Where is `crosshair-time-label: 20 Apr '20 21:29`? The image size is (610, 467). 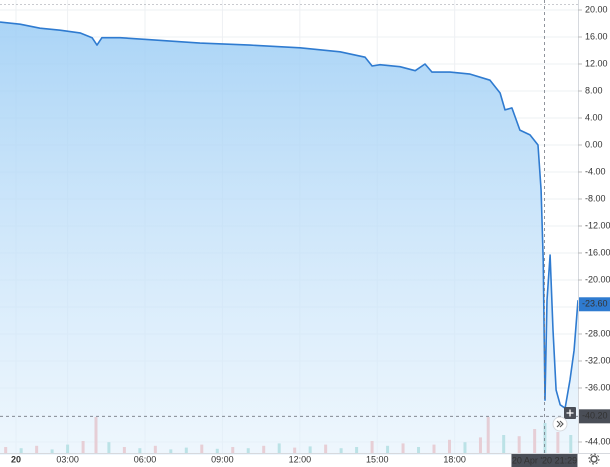 crosshair-time-label: 20 Apr '20 21:29 is located at coordinates (544, 460).